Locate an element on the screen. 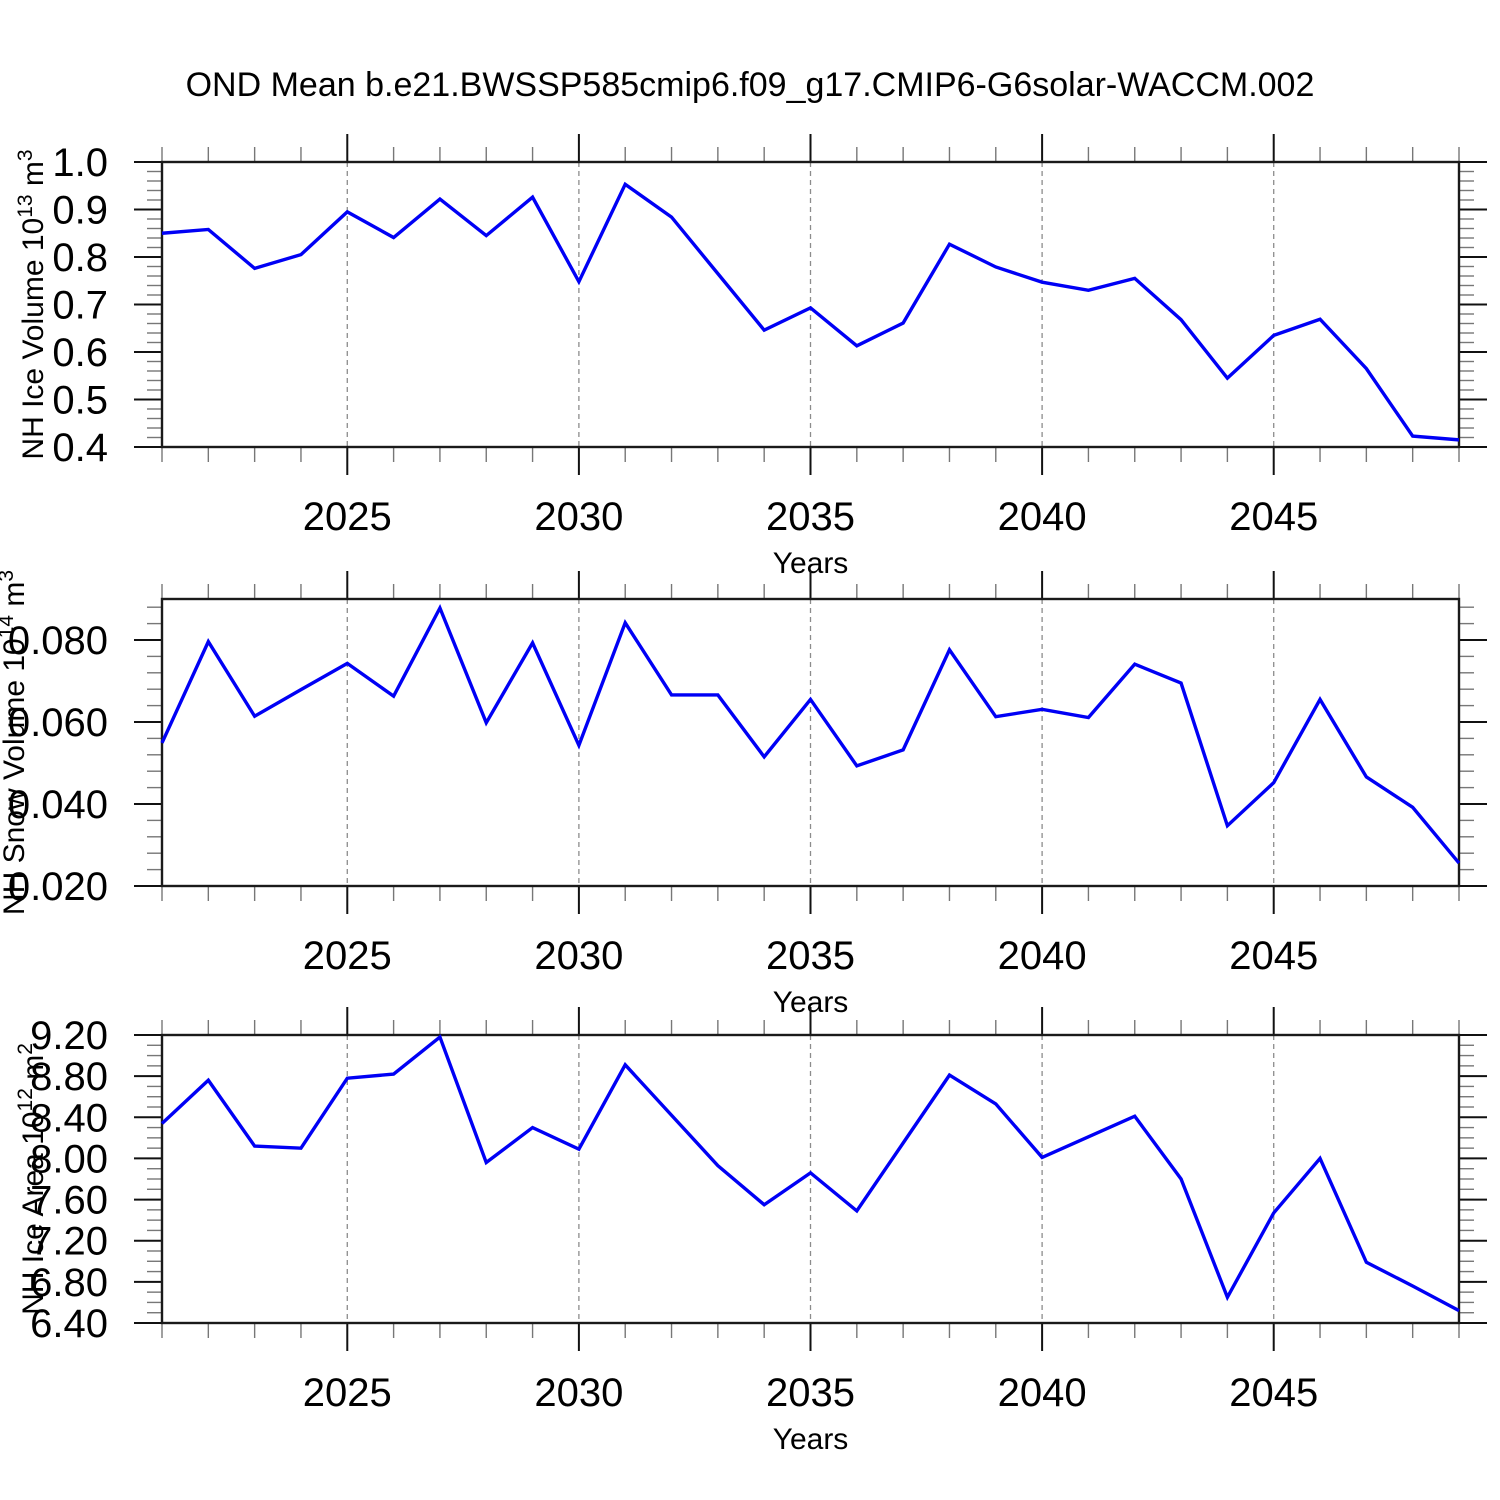 The image size is (1500, 1500). y-tick-label: 8.40 is located at coordinates (69, 1118).